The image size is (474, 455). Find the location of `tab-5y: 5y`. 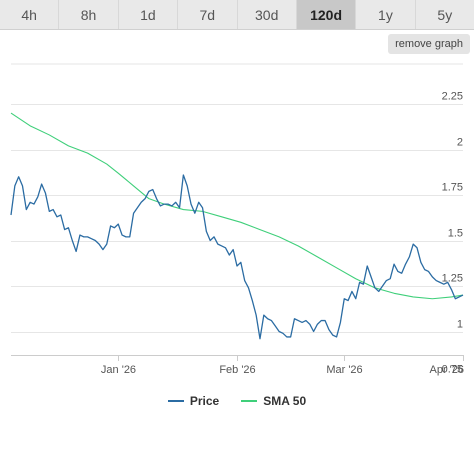

tab-5y: 5y is located at coordinates (444, 14).